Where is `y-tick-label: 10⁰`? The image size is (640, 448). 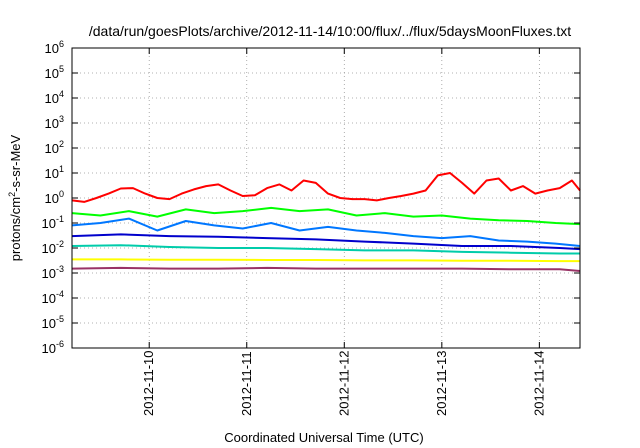
y-tick-label: 10⁰ is located at coordinates (54, 197).